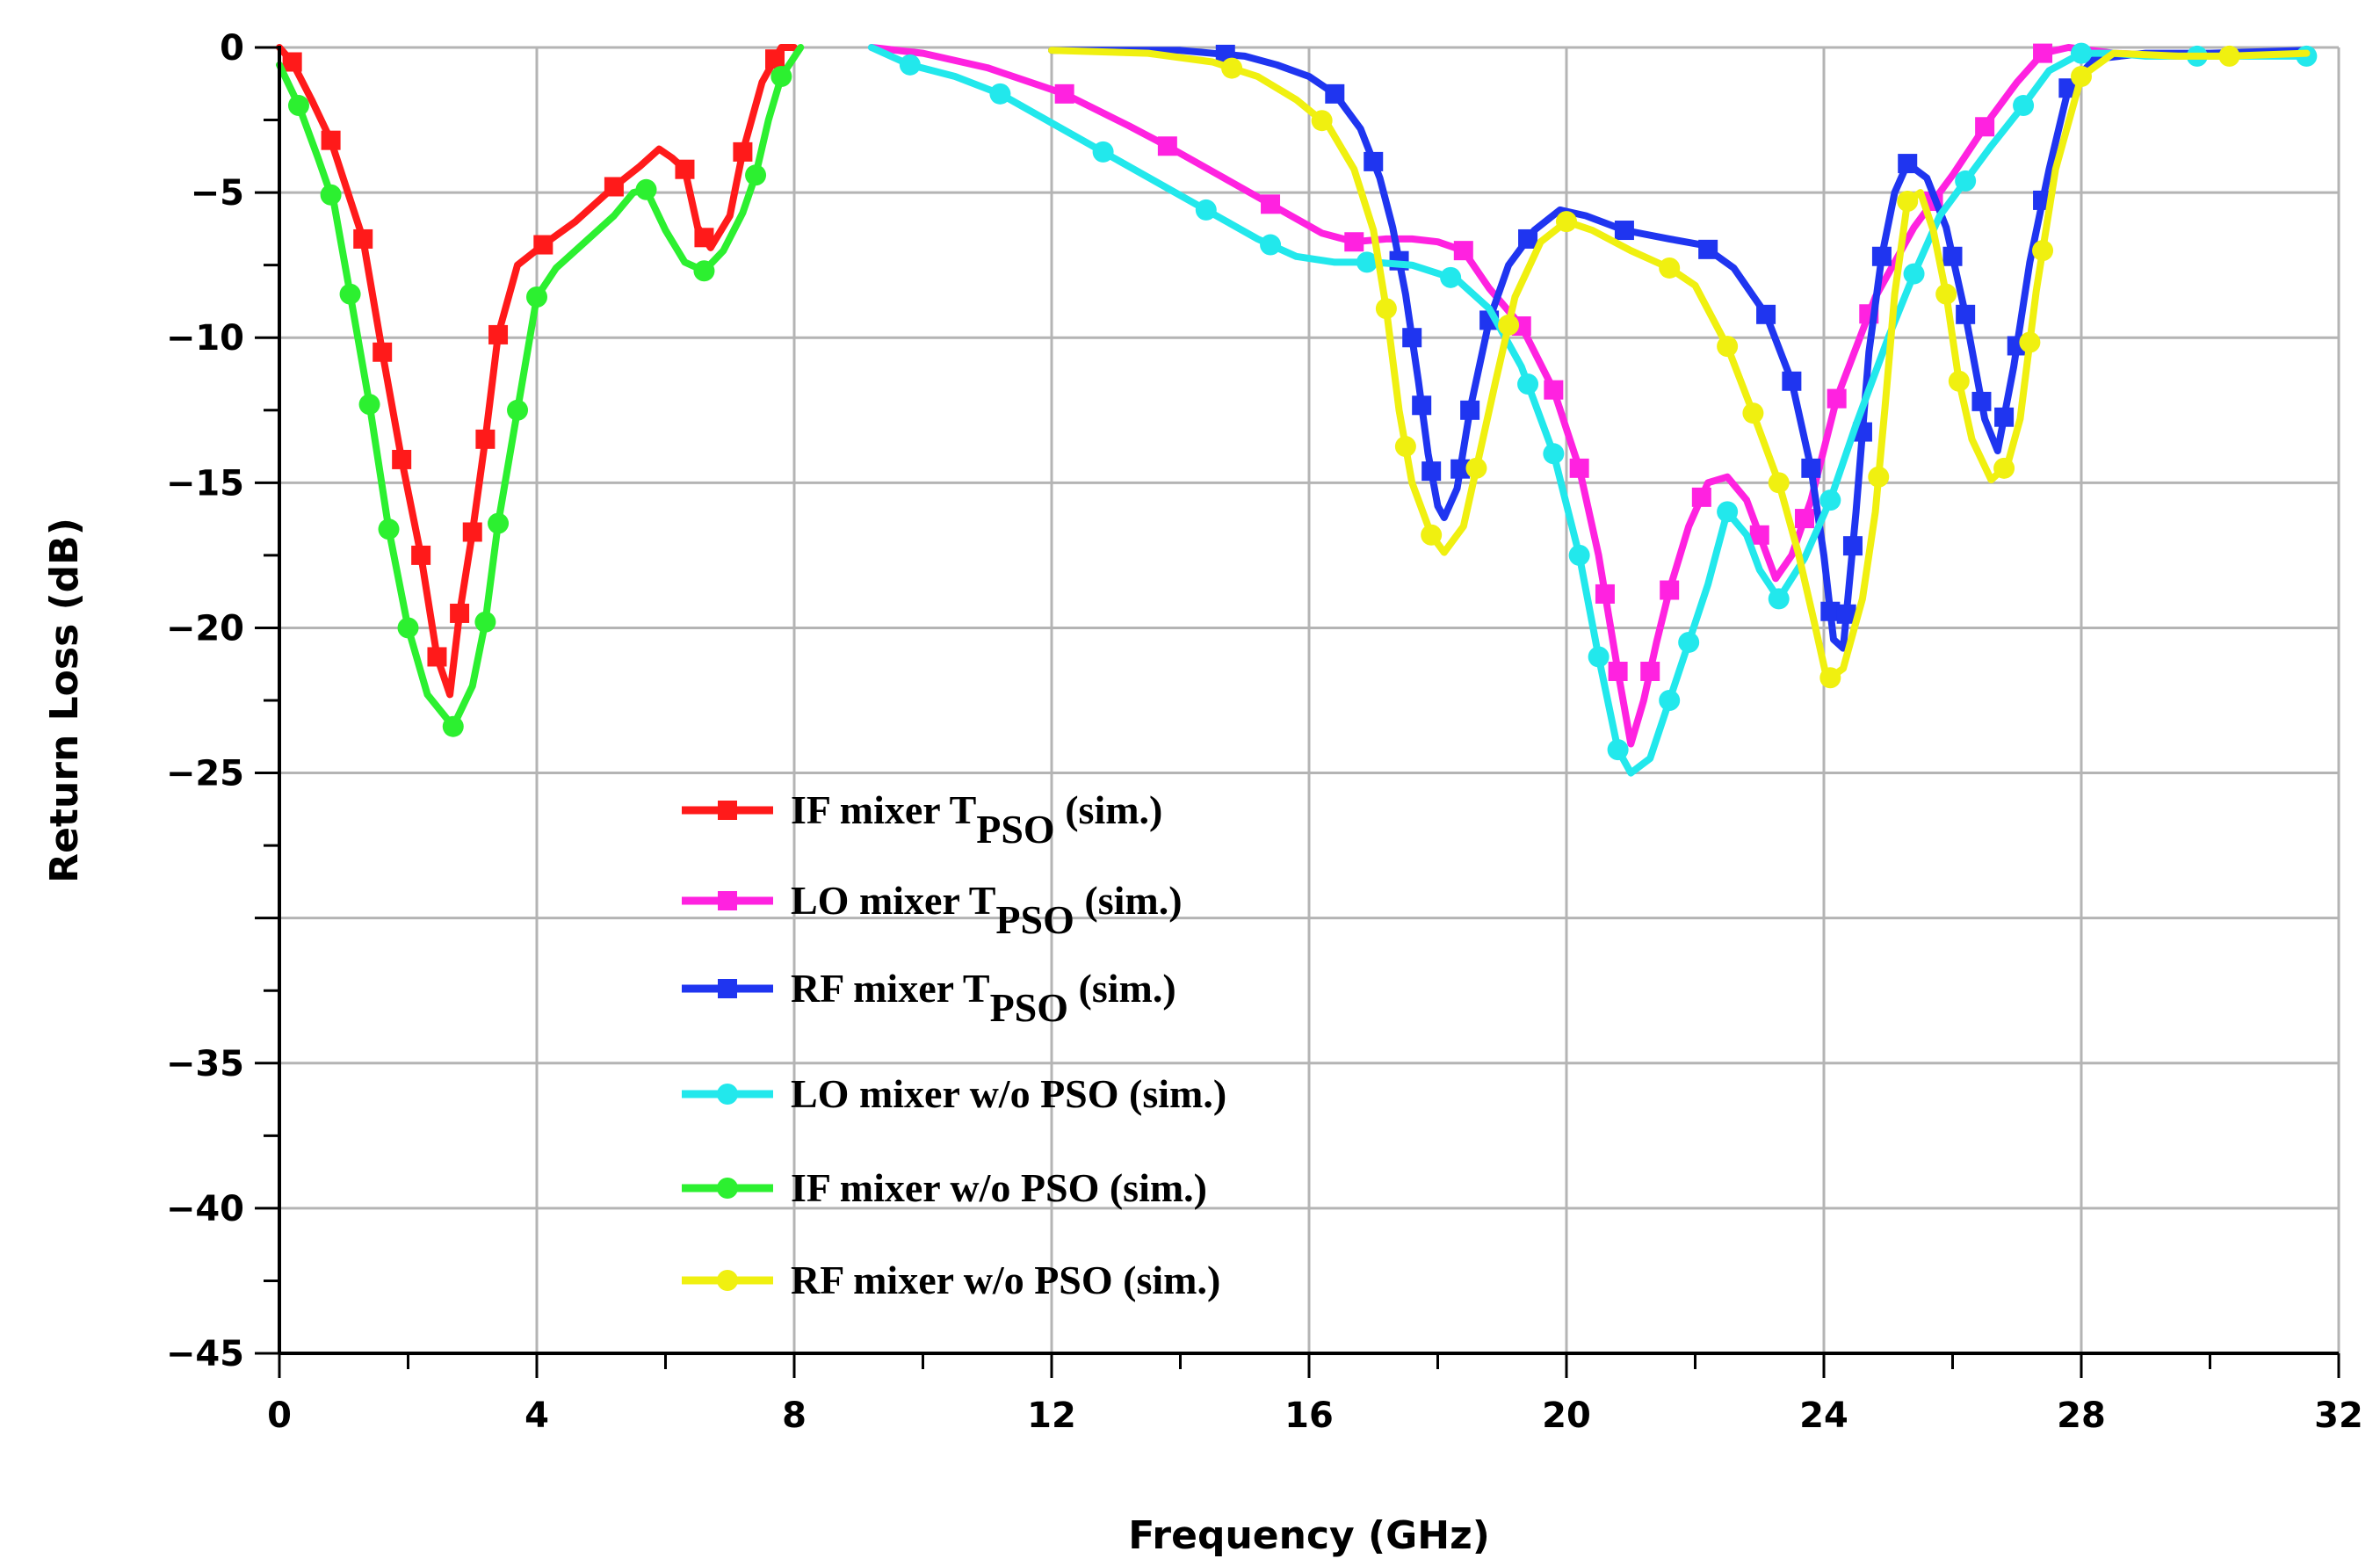 The height and width of the screenshot is (1566, 2380). Describe the element at coordinates (2081, 1416) in the screenshot. I see `x-tick-label: 28` at that location.